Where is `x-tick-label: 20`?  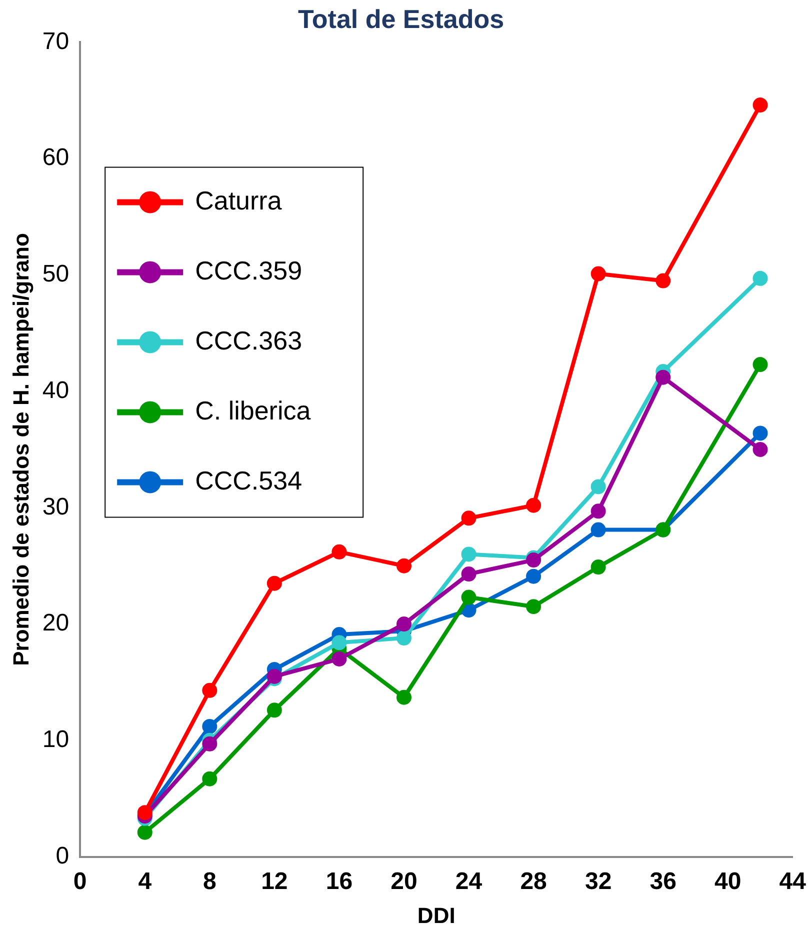 x-tick-label: 20 is located at coordinates (404, 881).